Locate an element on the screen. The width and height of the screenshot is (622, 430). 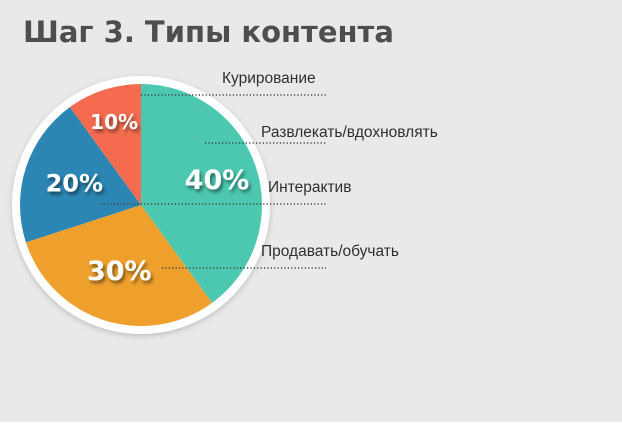
slide-title: Шаг 3. Типы контента is located at coordinates (208, 32).